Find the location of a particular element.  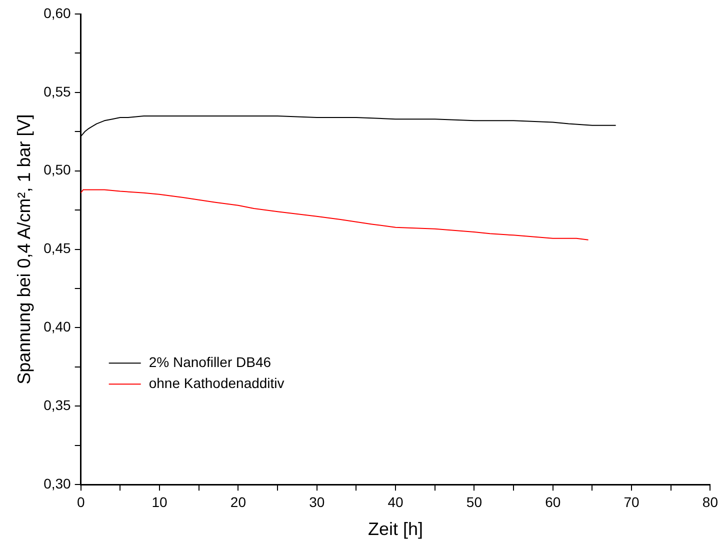

y-tick-label: 0,60 is located at coordinates (58, 12).